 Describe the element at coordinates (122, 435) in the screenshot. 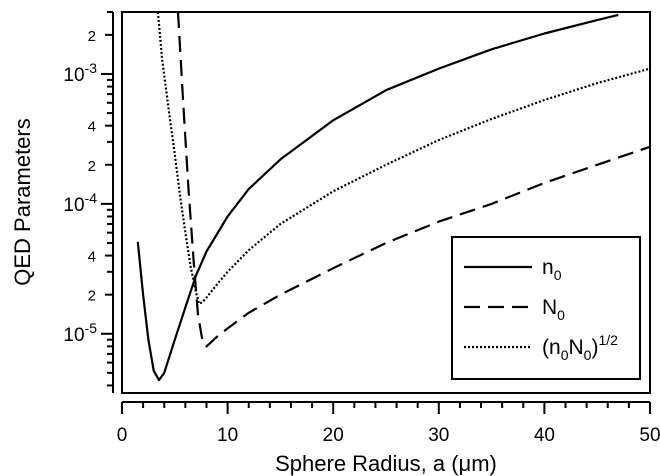

I see `x-tick-label: 0` at that location.